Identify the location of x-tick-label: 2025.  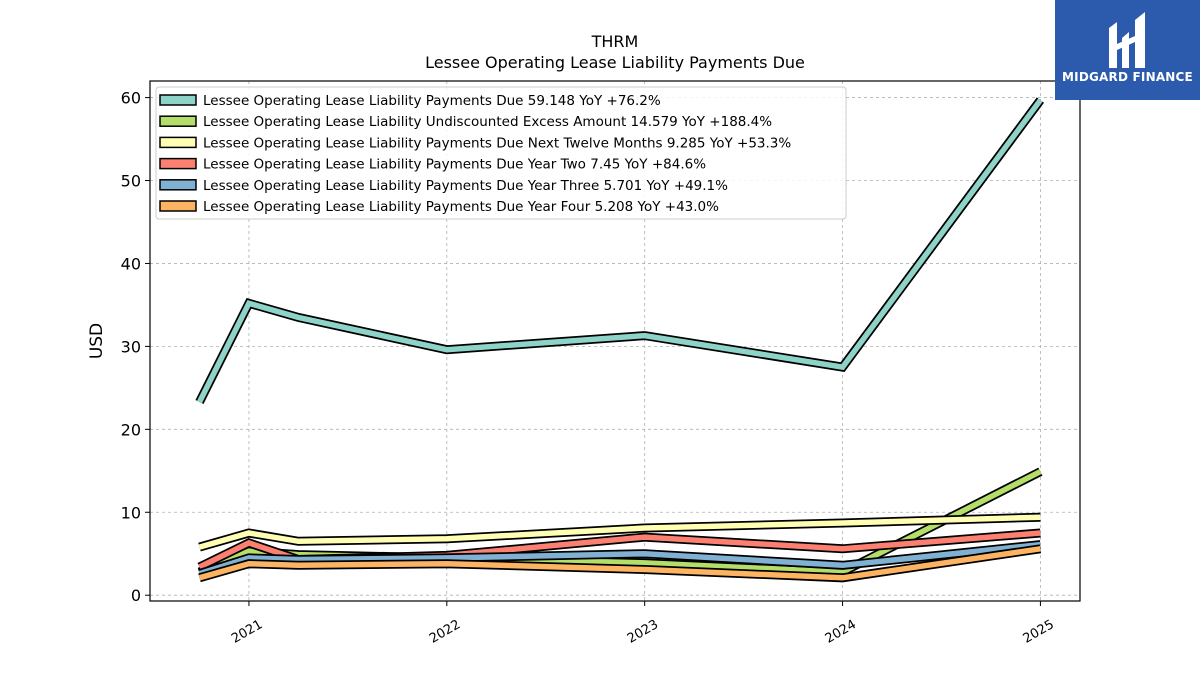
(1039, 632).